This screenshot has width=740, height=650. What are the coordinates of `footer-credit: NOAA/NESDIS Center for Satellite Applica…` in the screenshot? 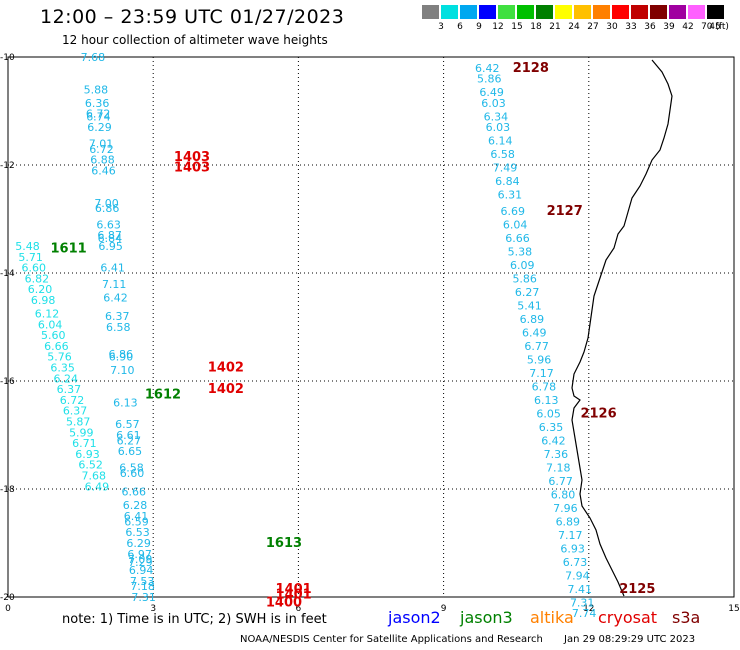 It's located at (391, 639).